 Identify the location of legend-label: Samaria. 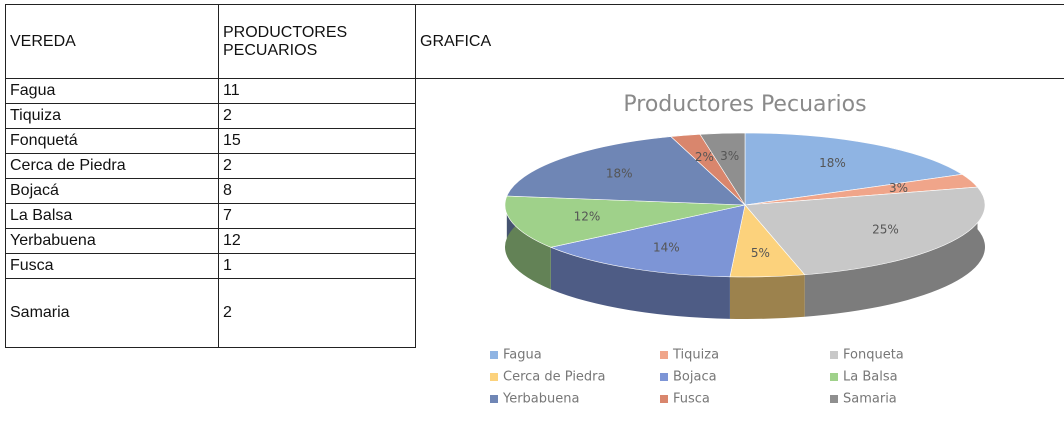
(870, 399).